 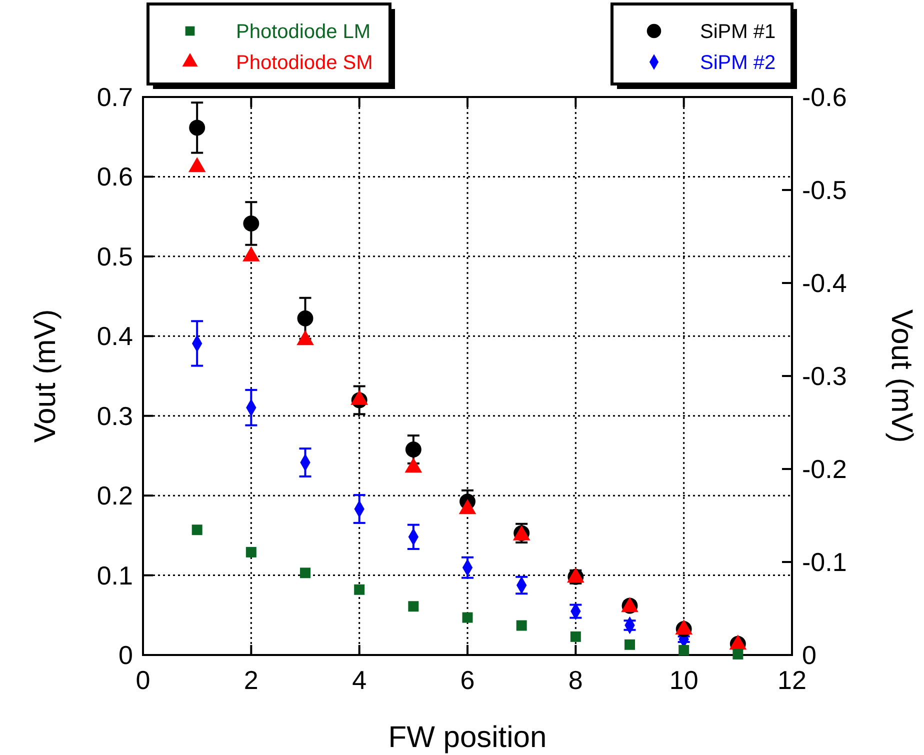 What do you see at coordinates (114, 336) in the screenshot?
I see `y-tick-label: 0.4` at bounding box center [114, 336].